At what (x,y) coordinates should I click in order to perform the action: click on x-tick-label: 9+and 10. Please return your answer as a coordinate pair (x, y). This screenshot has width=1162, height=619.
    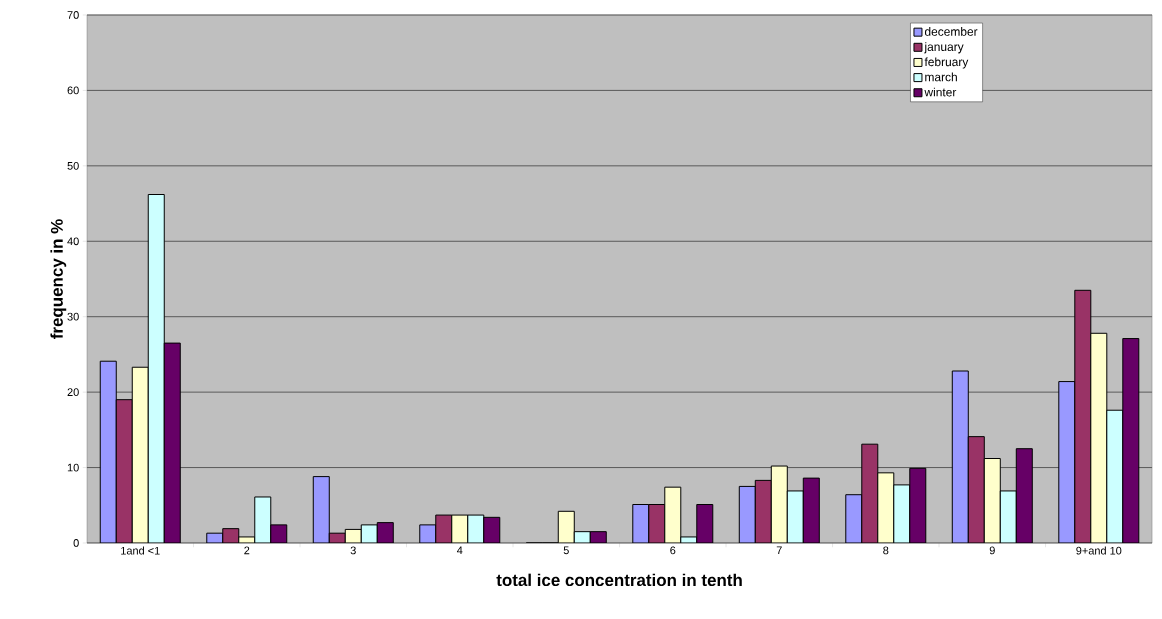
    Looking at the image, I should click on (1099, 550).